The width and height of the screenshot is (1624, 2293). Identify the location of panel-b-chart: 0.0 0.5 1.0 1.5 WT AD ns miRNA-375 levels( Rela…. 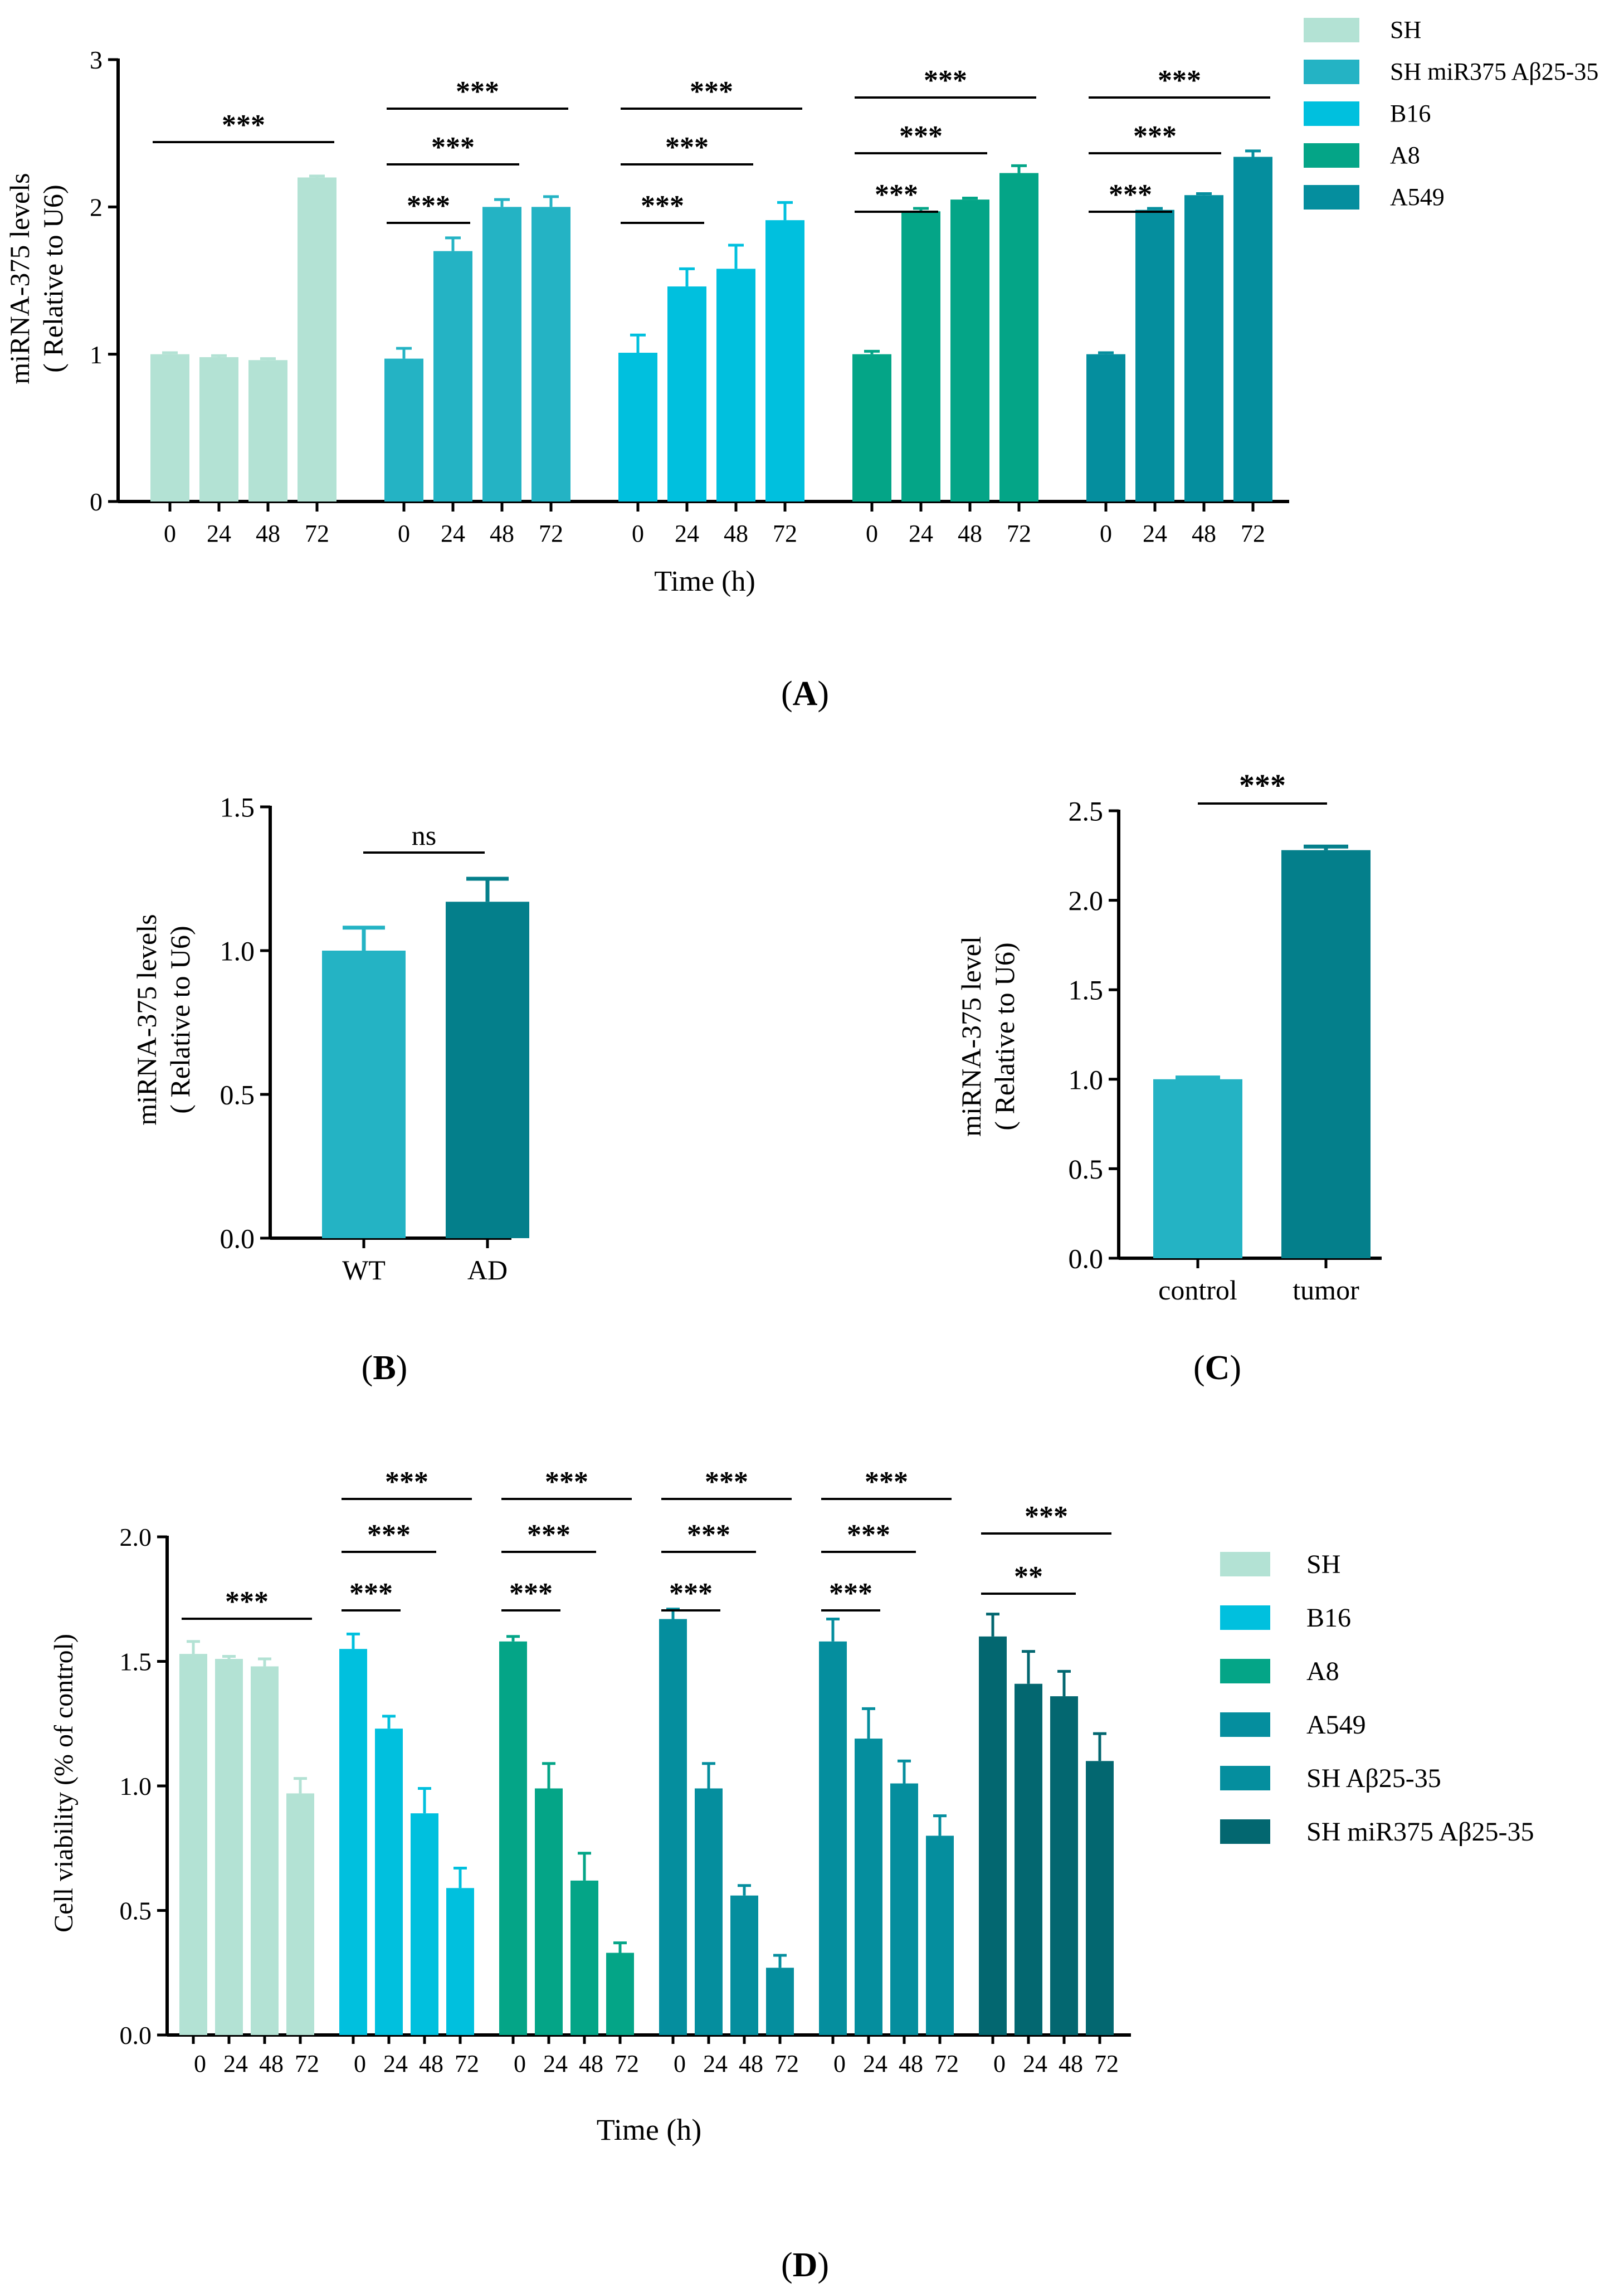
(330, 1039).